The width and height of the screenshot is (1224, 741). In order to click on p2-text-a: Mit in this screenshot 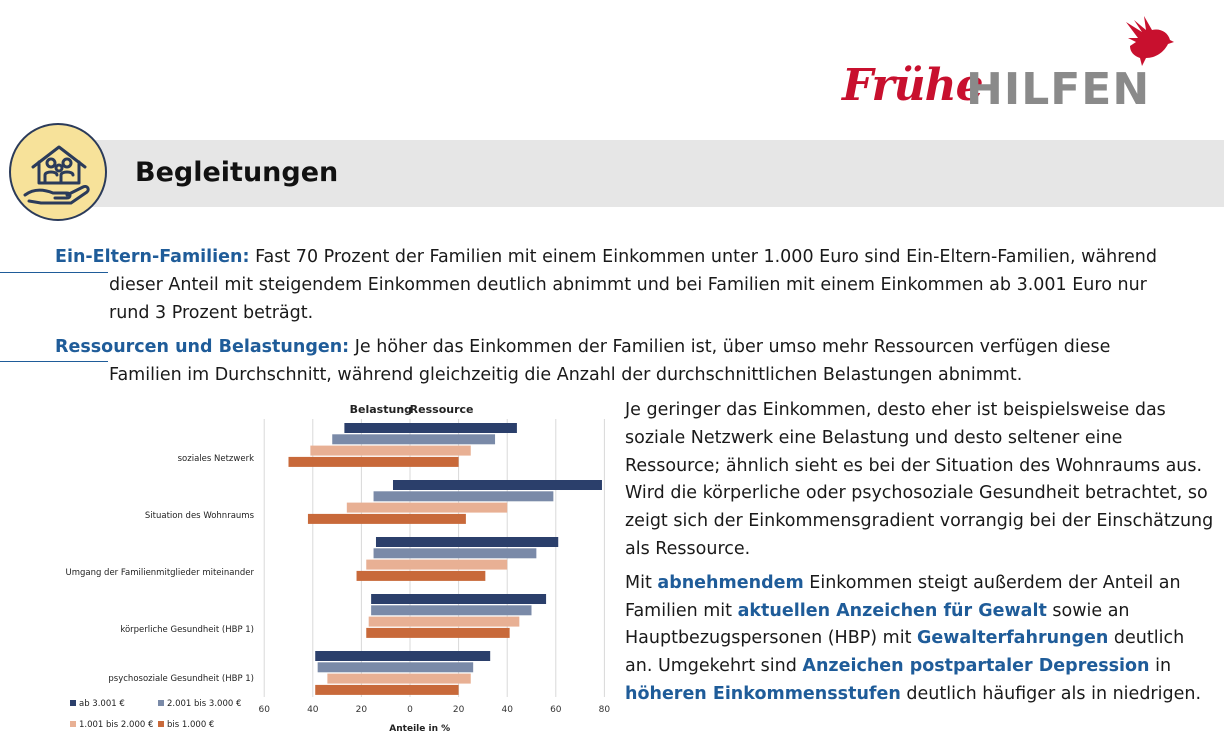, I will do `click(641, 582)`.